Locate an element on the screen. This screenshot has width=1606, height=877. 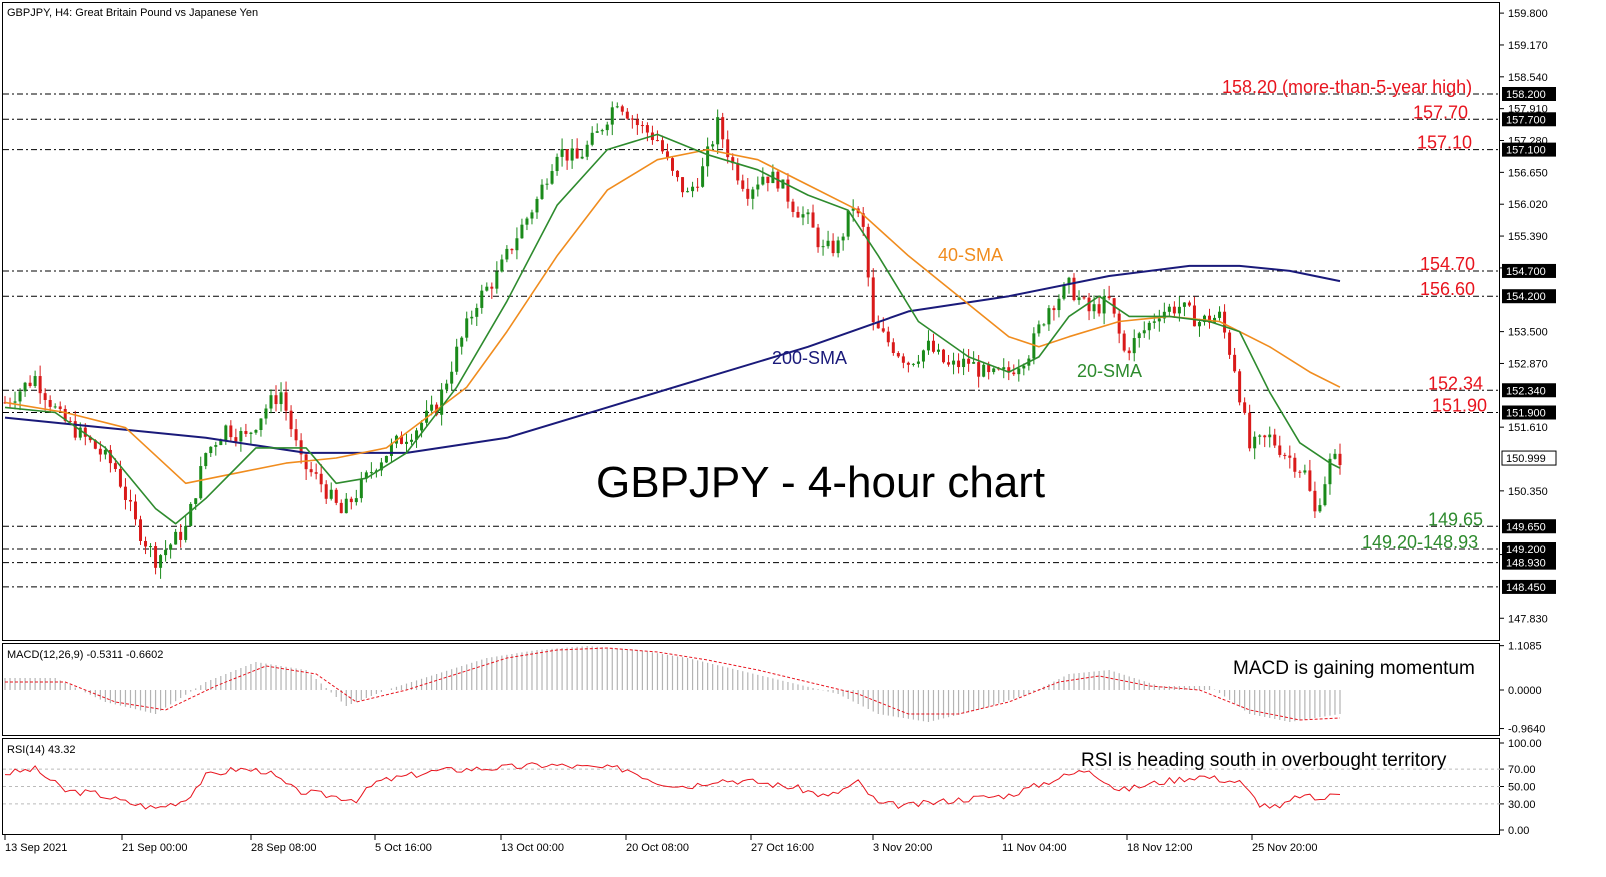
time-tick-label: 25 Nov 20:00 is located at coordinates (1284, 848).